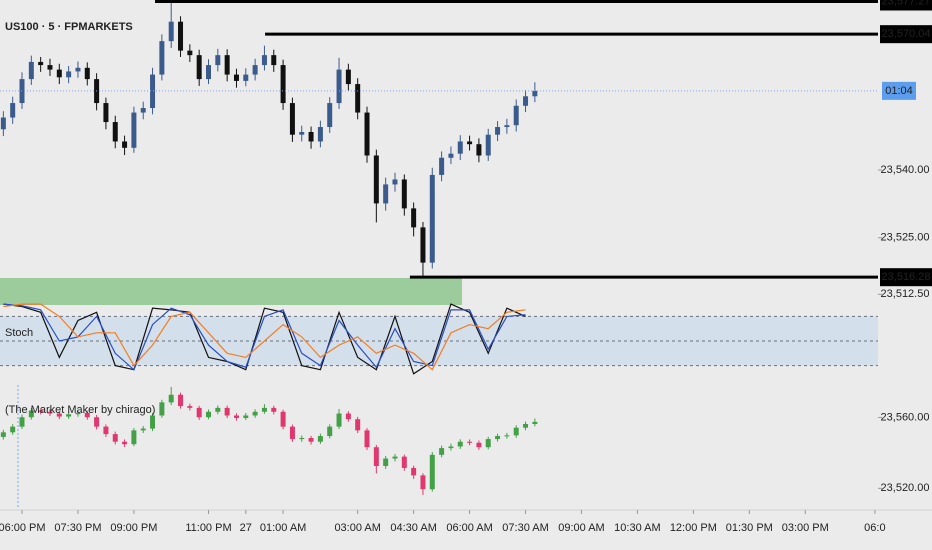 The image size is (932, 550). I want to click on x-tick-label: 04:30 AM, so click(413, 528).